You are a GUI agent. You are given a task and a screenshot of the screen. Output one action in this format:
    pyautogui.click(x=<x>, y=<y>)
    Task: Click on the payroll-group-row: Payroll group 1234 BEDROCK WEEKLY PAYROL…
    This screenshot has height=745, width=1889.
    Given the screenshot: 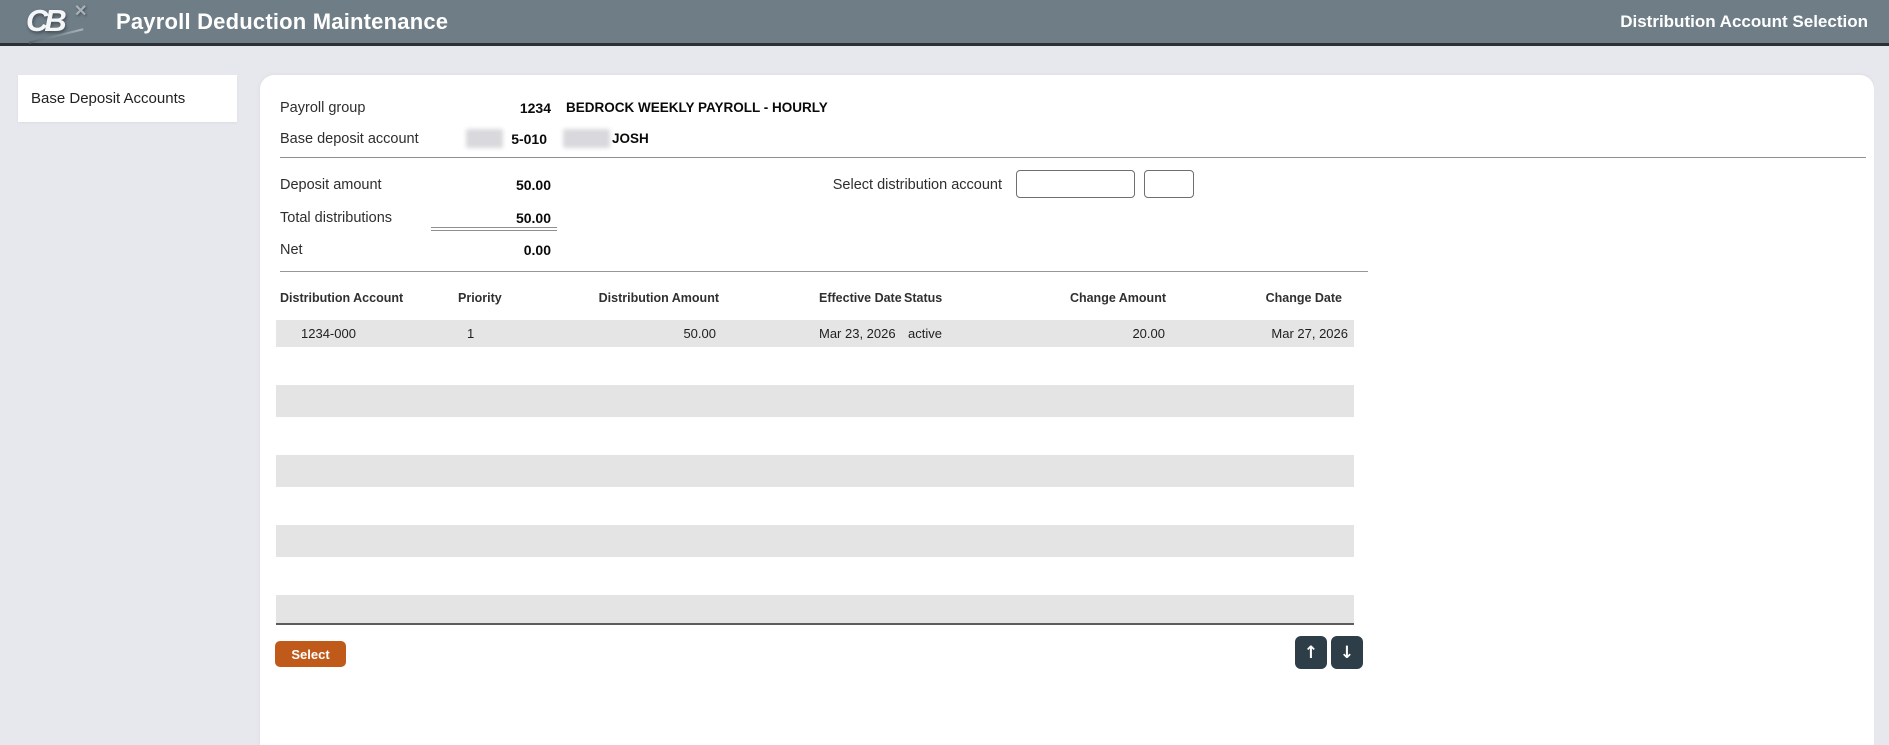 What is the action you would take?
    pyautogui.click(x=1067, y=108)
    